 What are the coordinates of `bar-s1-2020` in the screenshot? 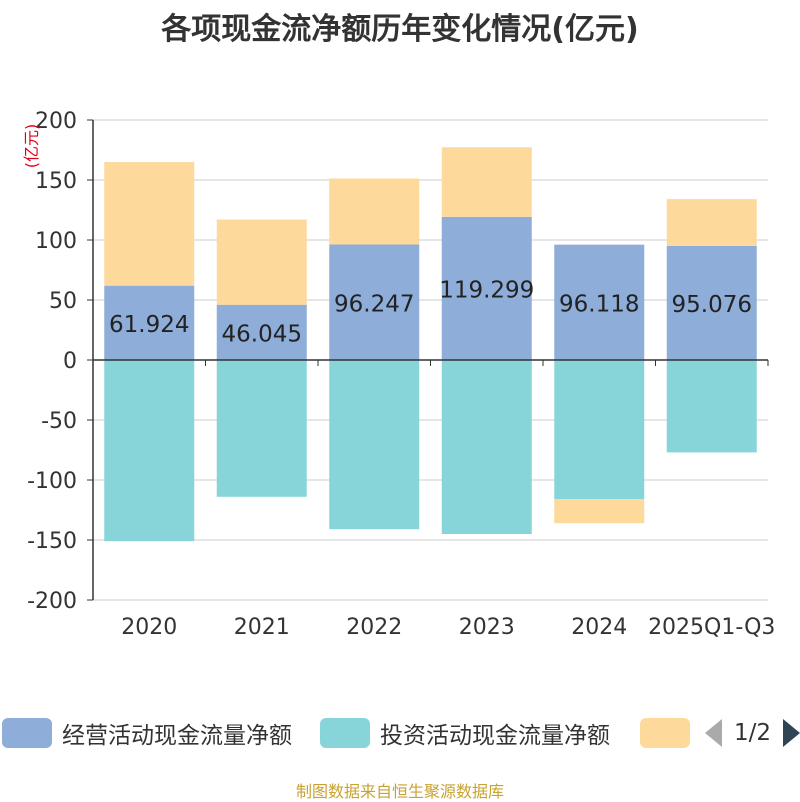 It's located at (149, 322).